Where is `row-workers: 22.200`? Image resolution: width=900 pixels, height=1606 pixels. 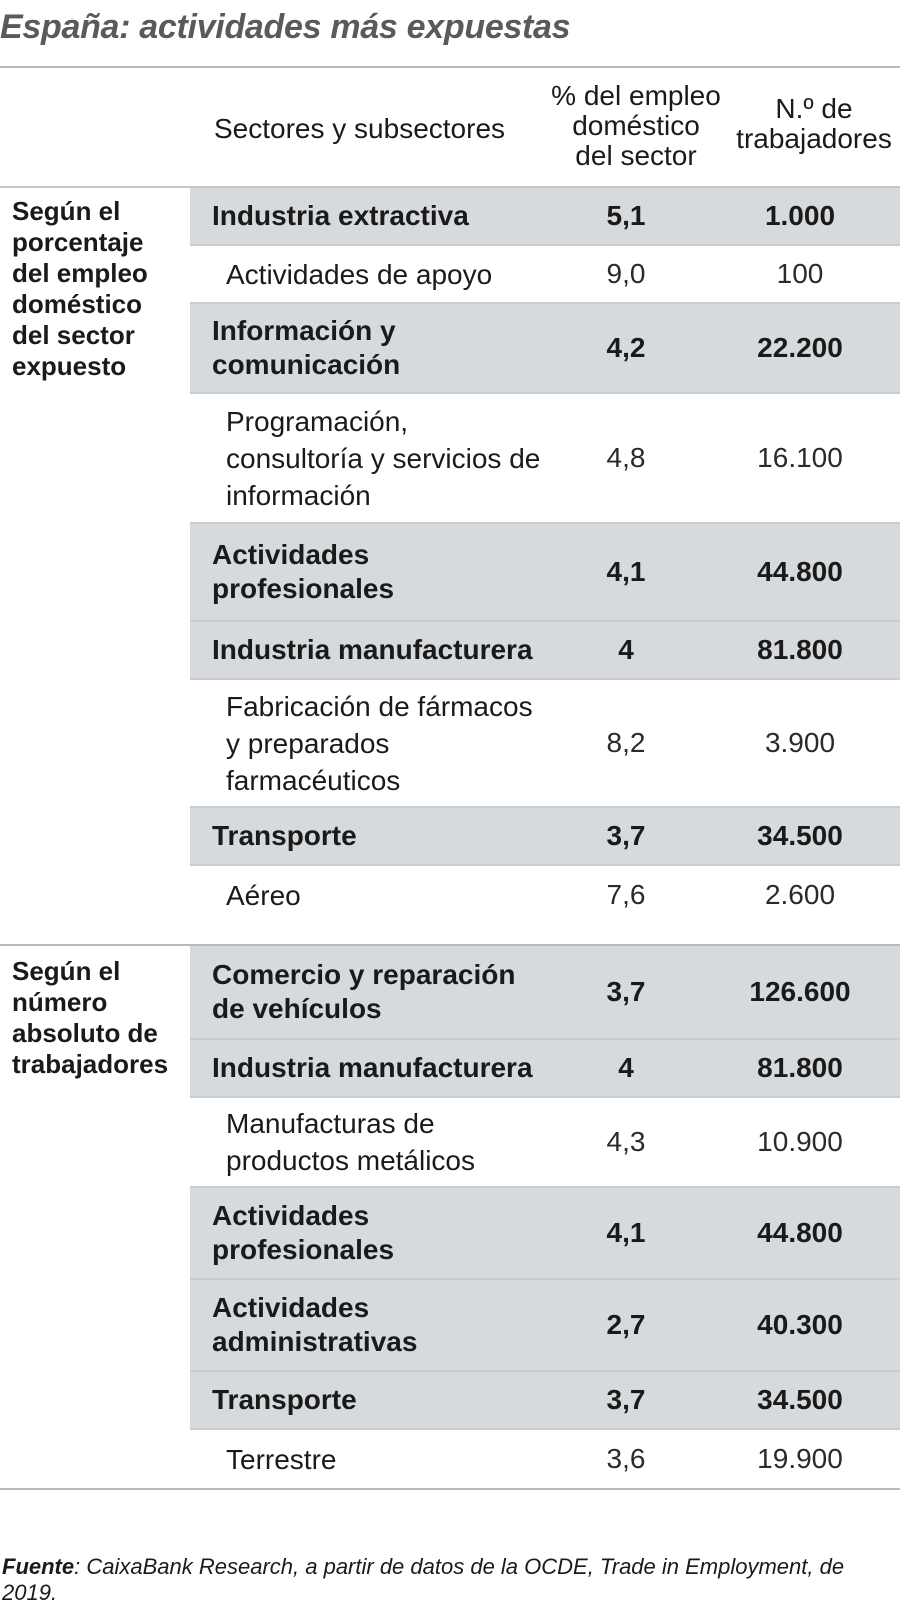 row-workers: 22.200 is located at coordinates (800, 347).